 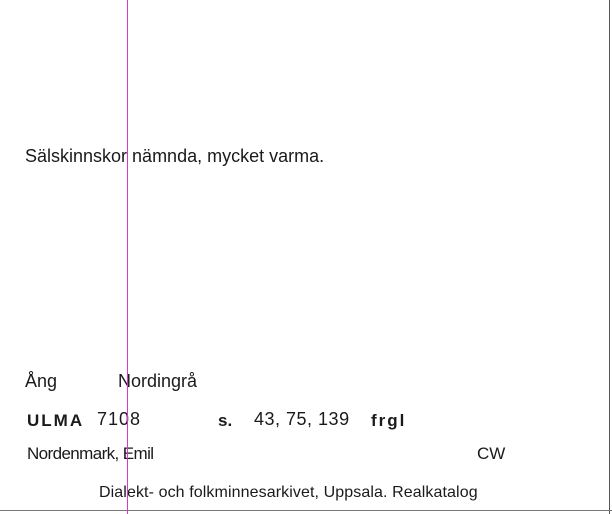 What do you see at coordinates (41, 381) in the screenshot?
I see `place-abbreviation: Ång` at bounding box center [41, 381].